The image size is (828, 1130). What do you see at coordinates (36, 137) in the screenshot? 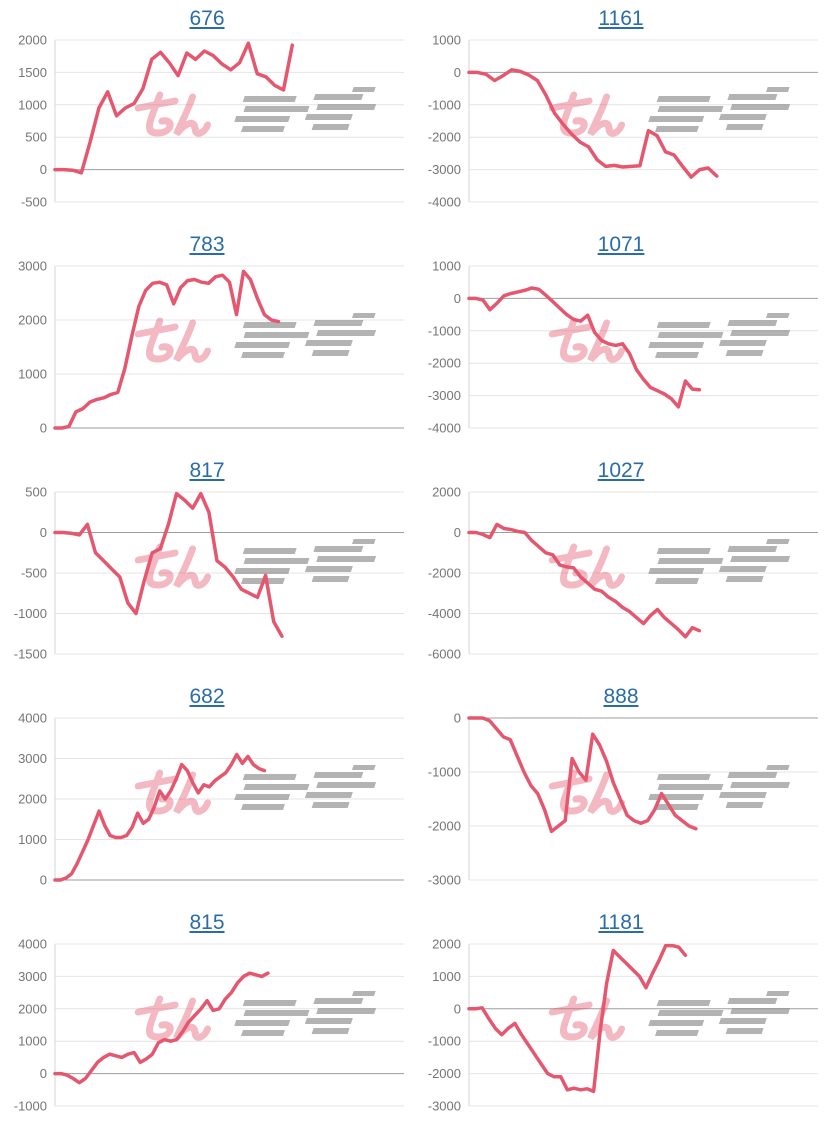
I see `y-axis-tick-label: 500` at bounding box center [36, 137].